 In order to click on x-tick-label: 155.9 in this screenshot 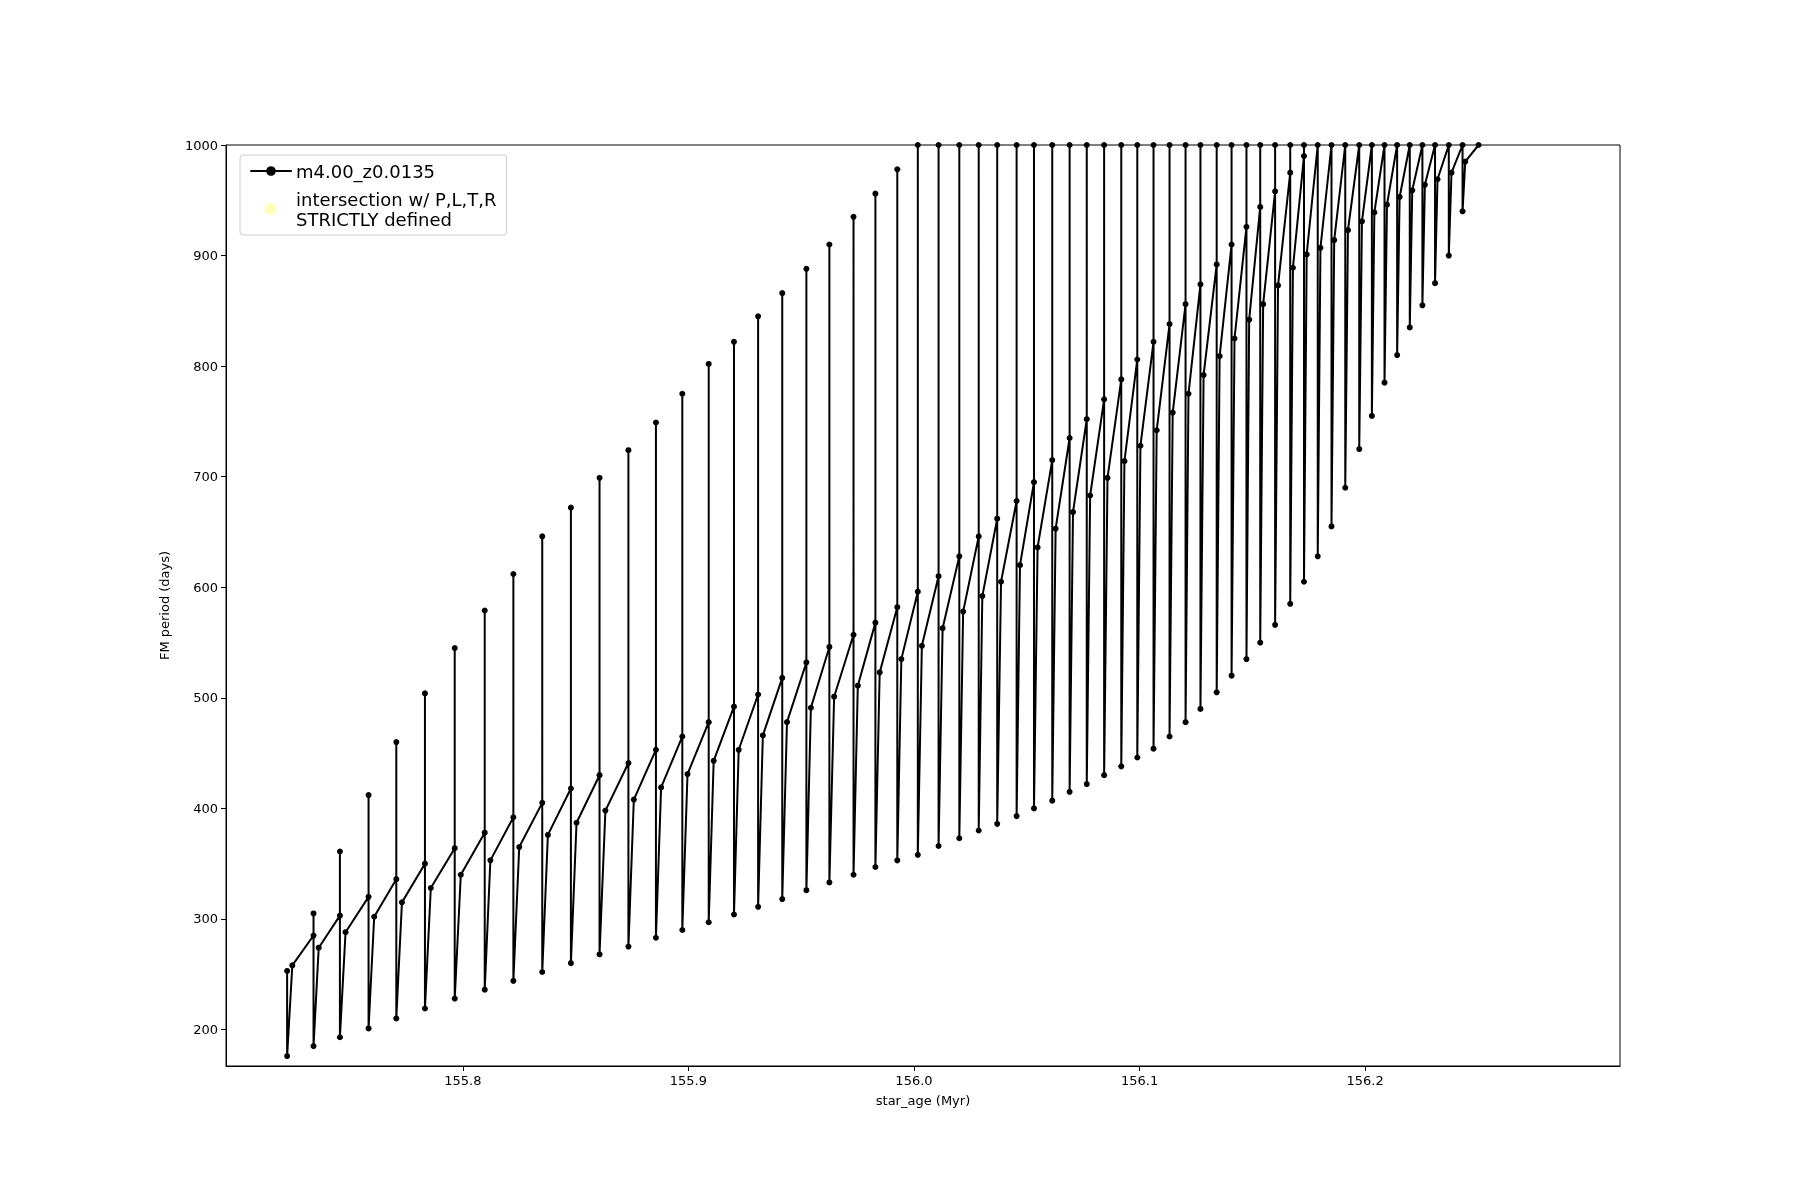, I will do `click(688, 1080)`.